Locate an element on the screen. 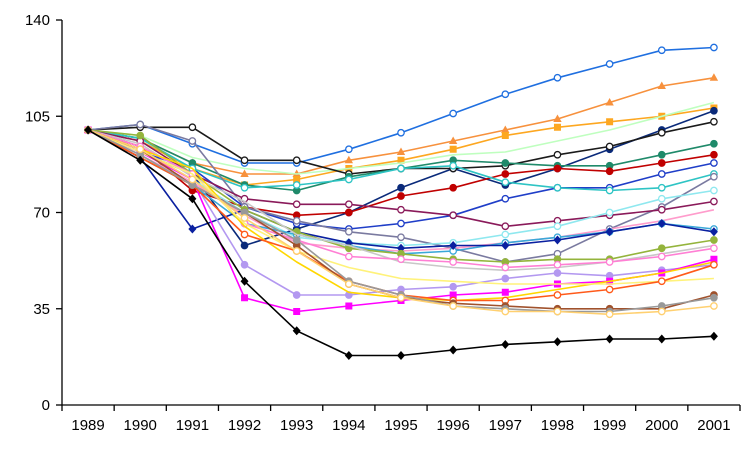 Image resolution: width=754 pixels, height=458 pixels. y-tick-label: 70 is located at coordinates (41, 213).